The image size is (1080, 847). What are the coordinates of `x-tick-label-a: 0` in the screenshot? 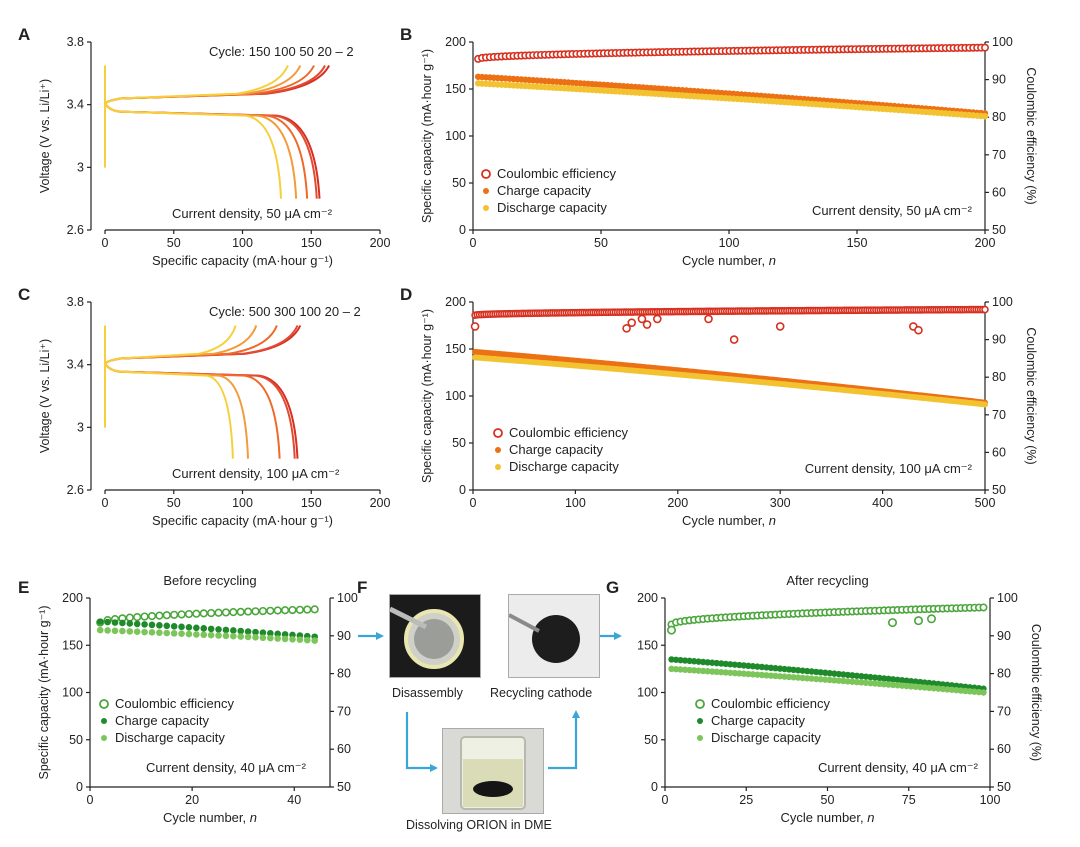 It's located at (105, 243).